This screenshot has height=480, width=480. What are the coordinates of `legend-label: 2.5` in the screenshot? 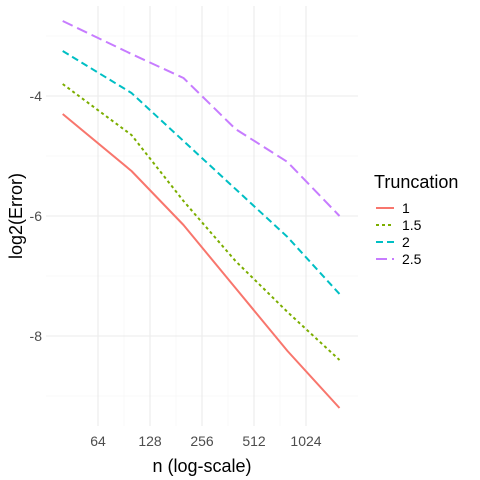 It's located at (412, 259).